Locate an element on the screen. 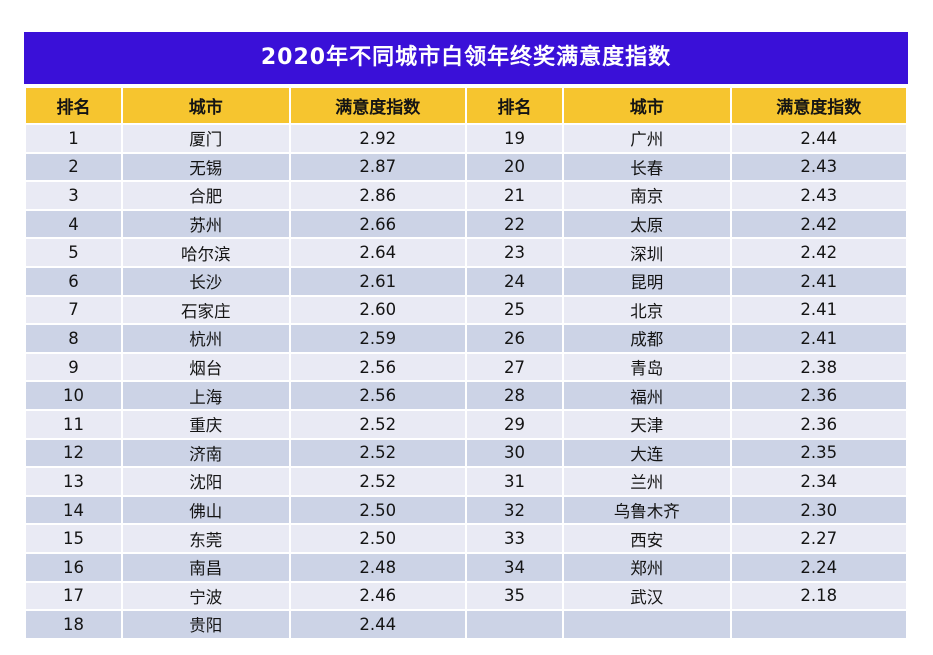  rank-cell: 3 is located at coordinates (73, 195).